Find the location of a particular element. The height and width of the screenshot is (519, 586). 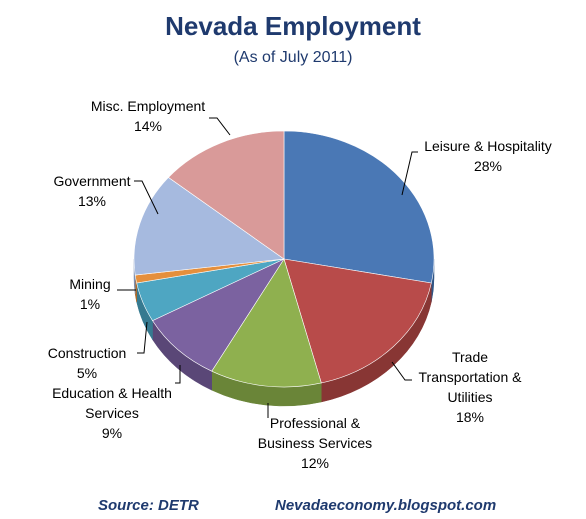

slice-label-professional-and-business-services: Professional & Business Services 12% is located at coordinates (315, 443).